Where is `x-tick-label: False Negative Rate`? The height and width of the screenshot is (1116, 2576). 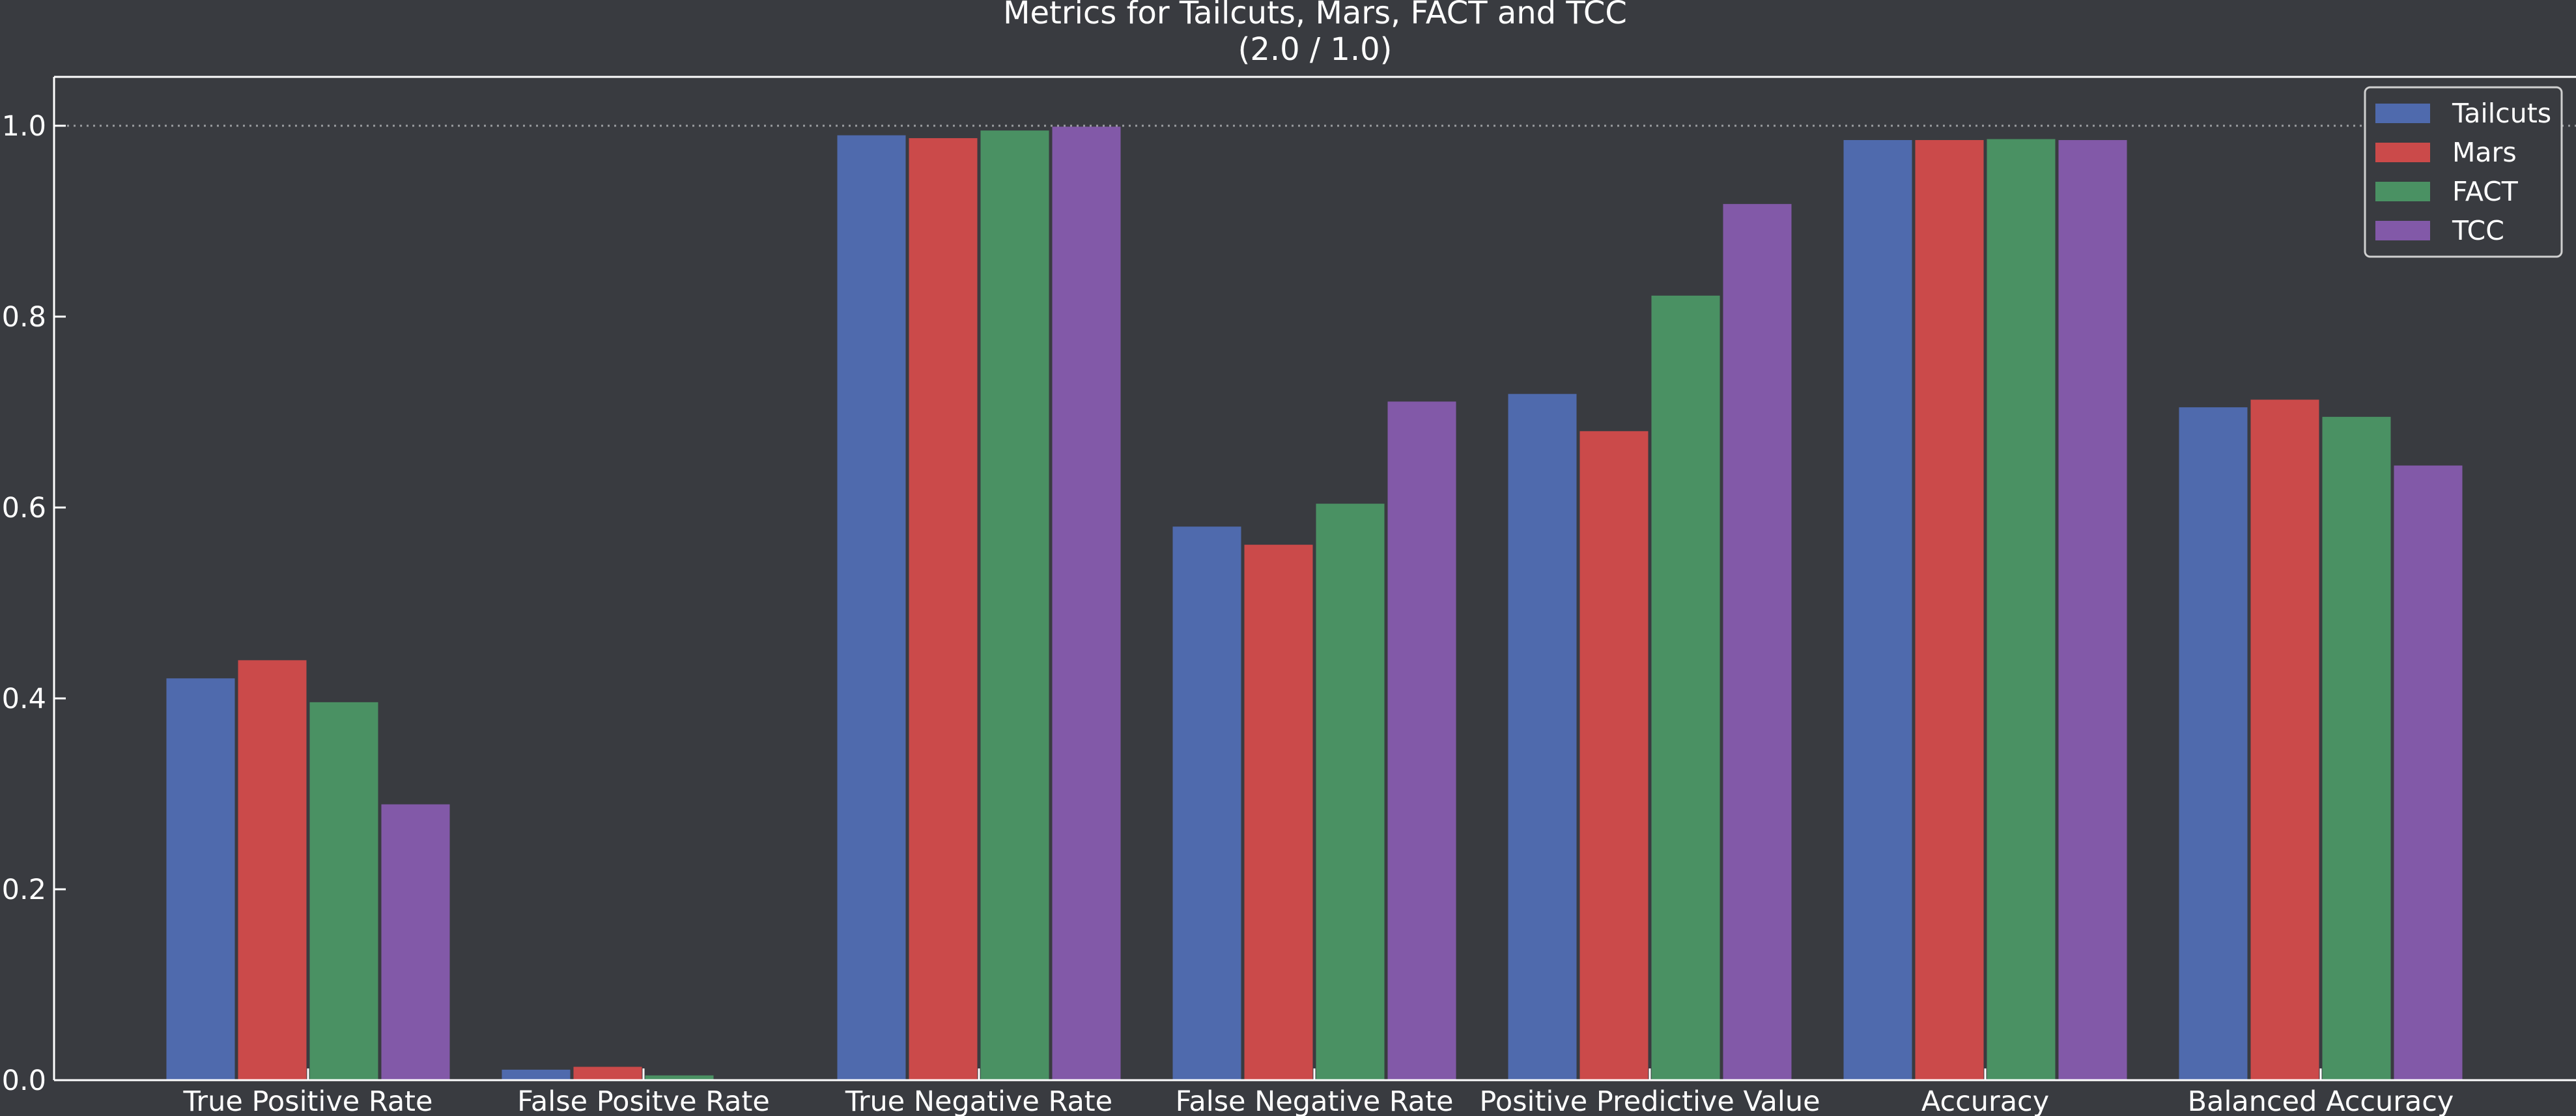 x-tick-label: False Negative Rate is located at coordinates (1315, 1100).